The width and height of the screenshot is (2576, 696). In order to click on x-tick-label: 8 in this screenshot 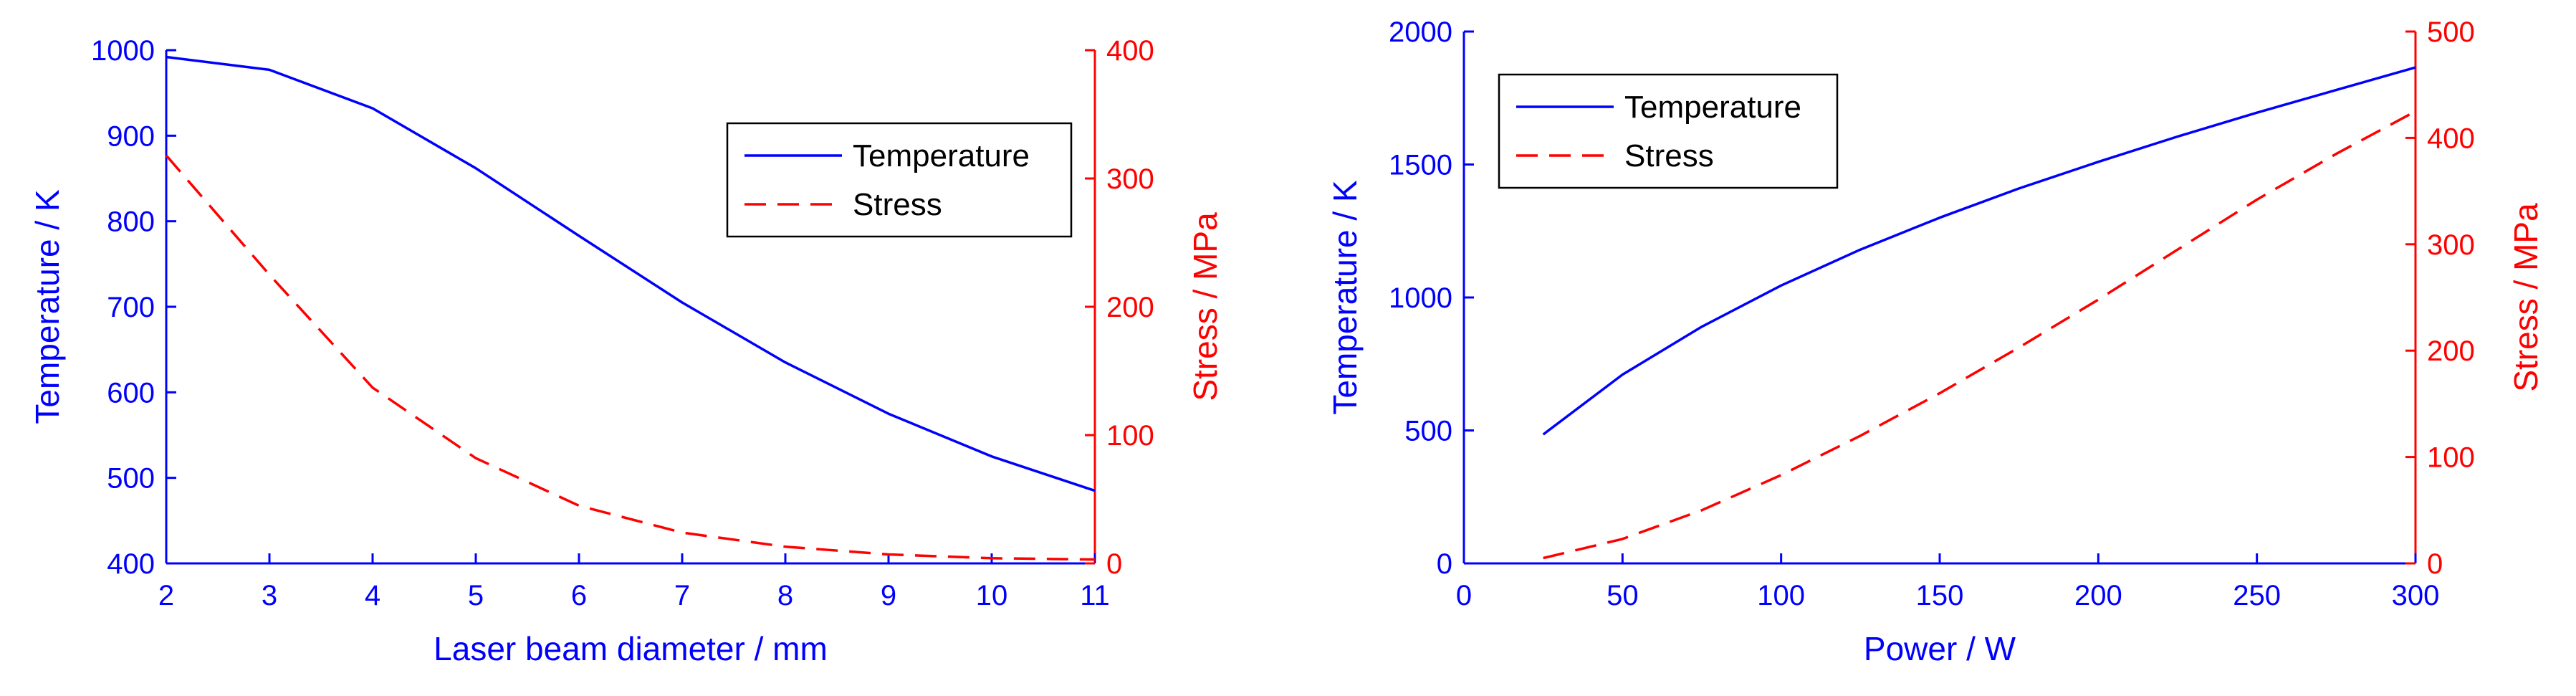, I will do `click(785, 595)`.